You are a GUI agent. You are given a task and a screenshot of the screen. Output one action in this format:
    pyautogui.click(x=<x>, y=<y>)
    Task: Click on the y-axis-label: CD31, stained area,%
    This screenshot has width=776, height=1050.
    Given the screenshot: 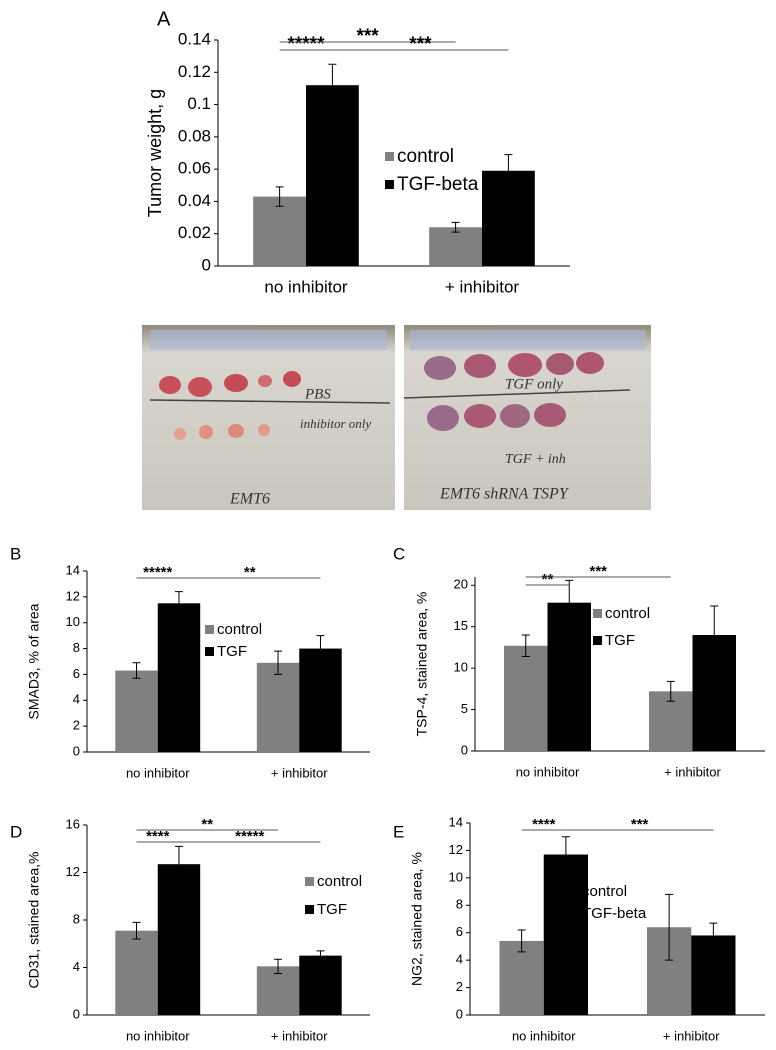 What is the action you would take?
    pyautogui.click(x=34, y=920)
    